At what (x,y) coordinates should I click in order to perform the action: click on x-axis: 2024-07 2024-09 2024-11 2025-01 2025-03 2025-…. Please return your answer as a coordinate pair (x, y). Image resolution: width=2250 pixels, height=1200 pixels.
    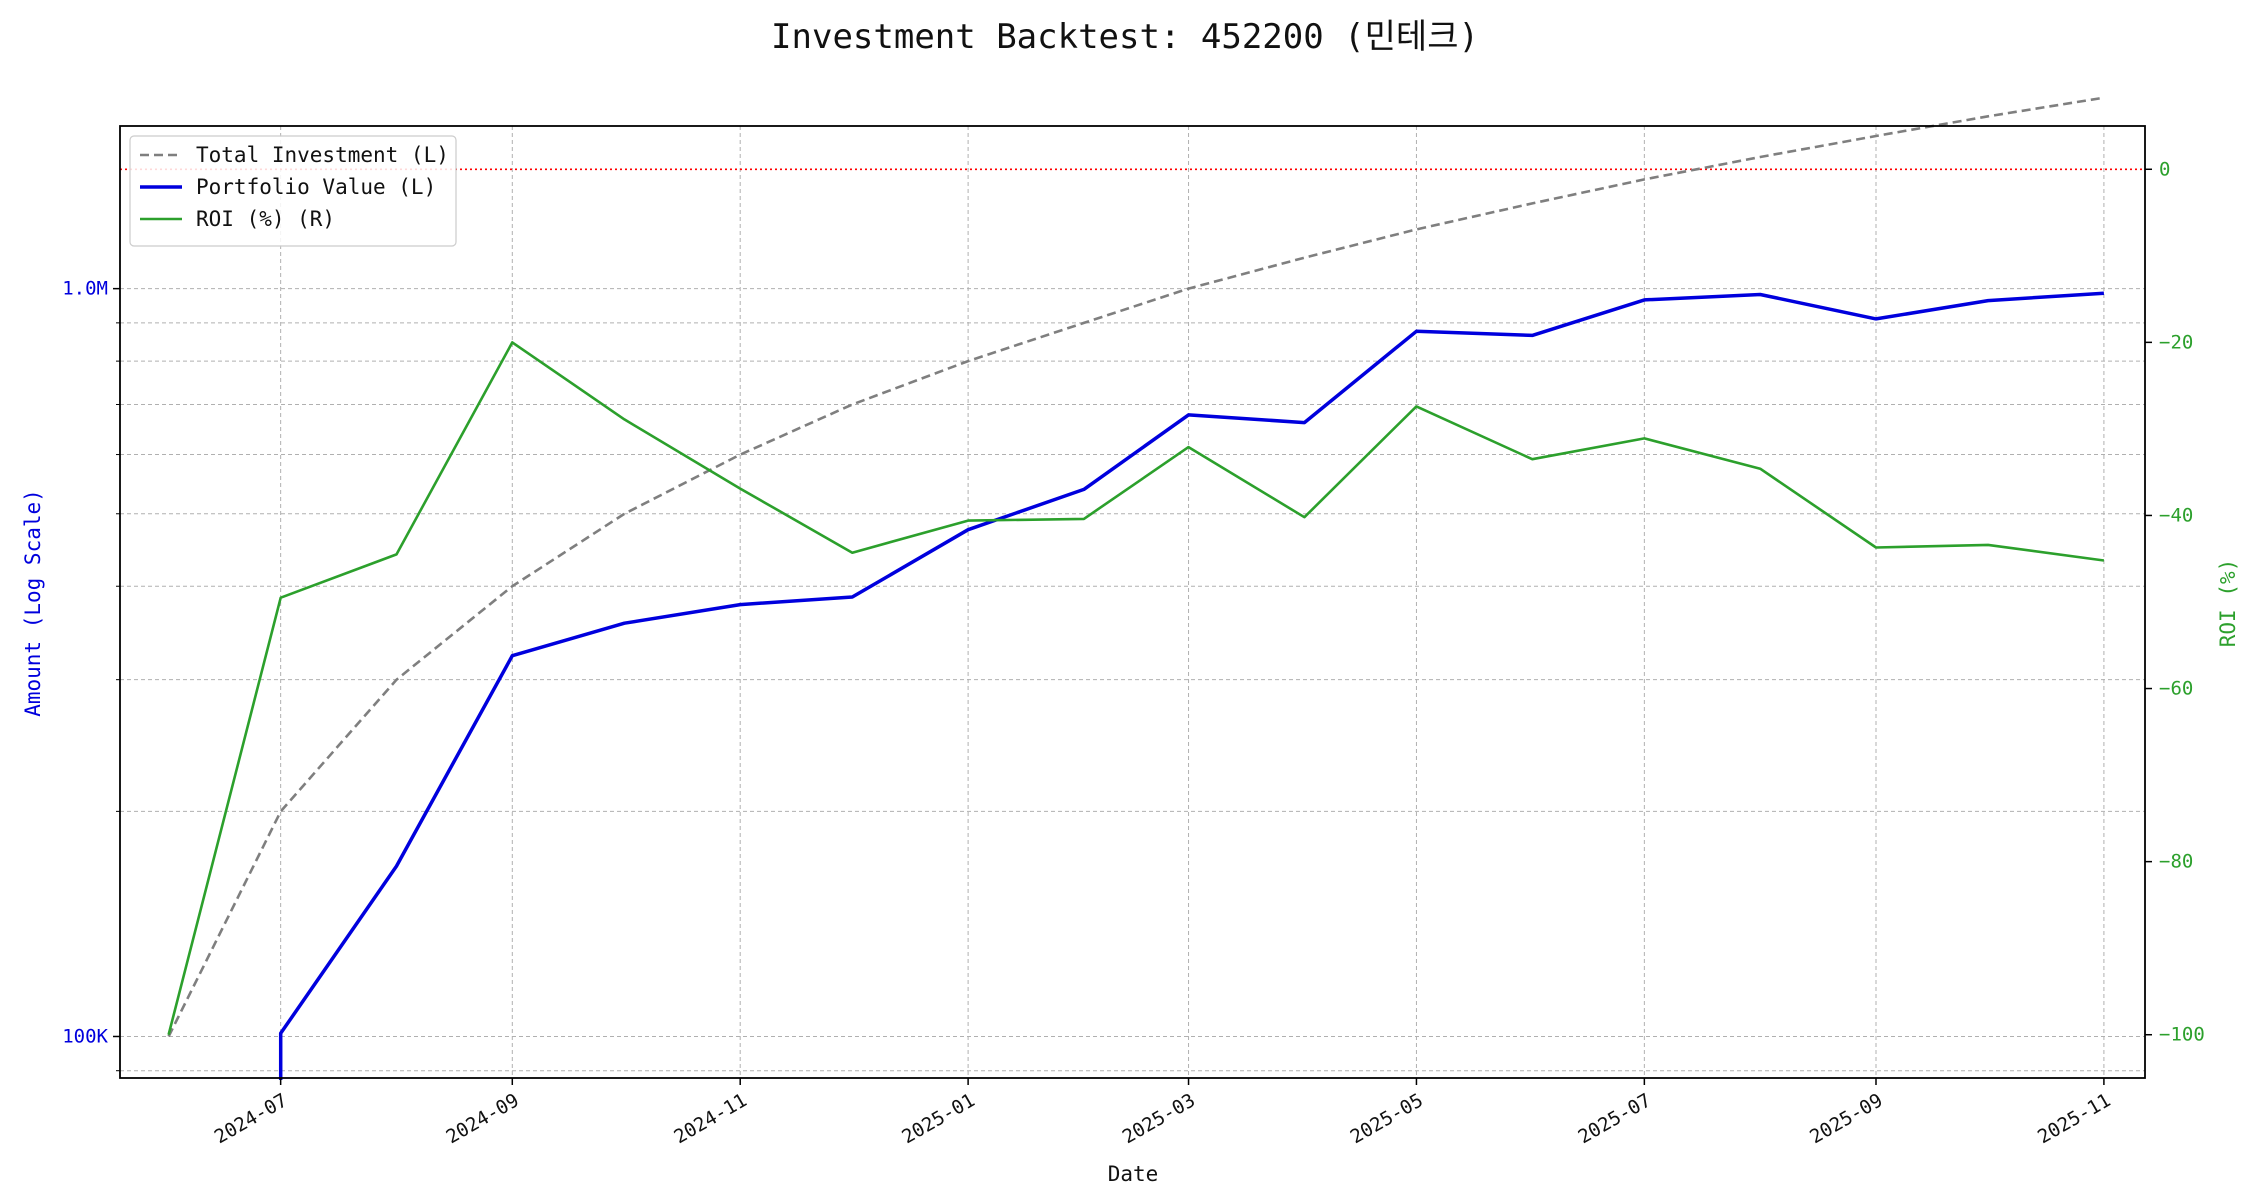
    Looking at the image, I should click on (1162, 1113).